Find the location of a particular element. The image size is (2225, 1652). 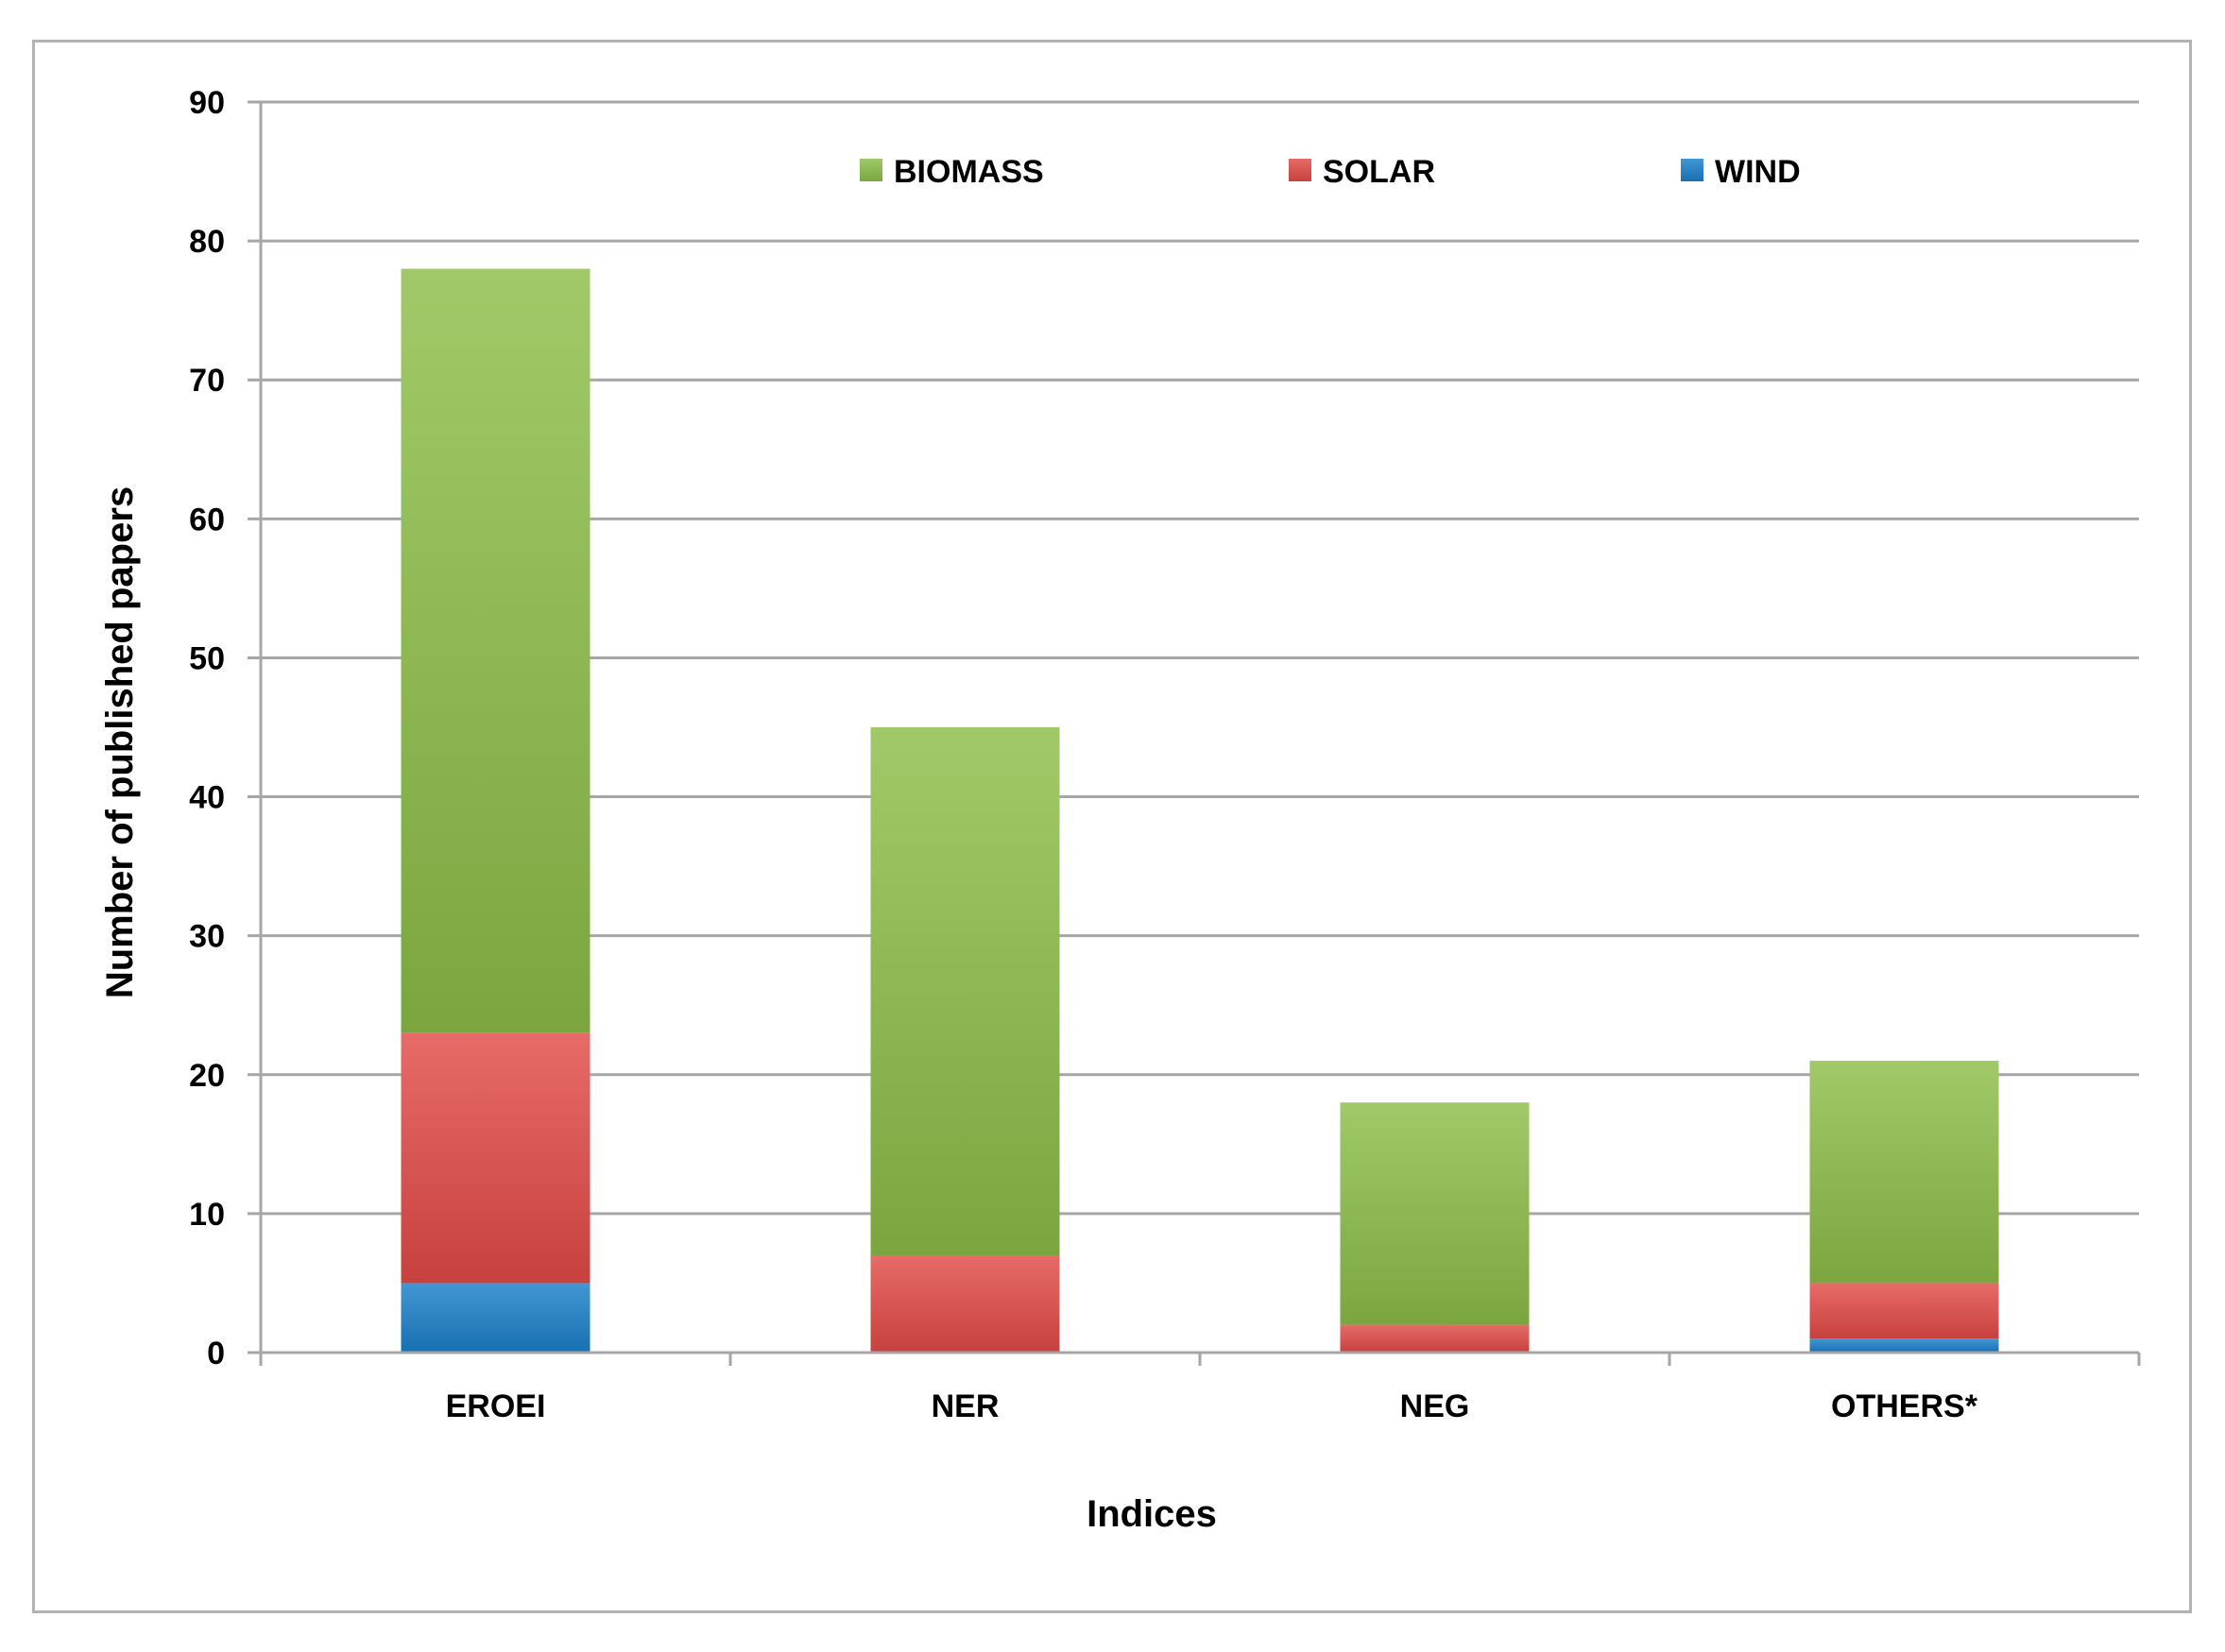

bar-neg-solar is located at coordinates (1435, 1338).